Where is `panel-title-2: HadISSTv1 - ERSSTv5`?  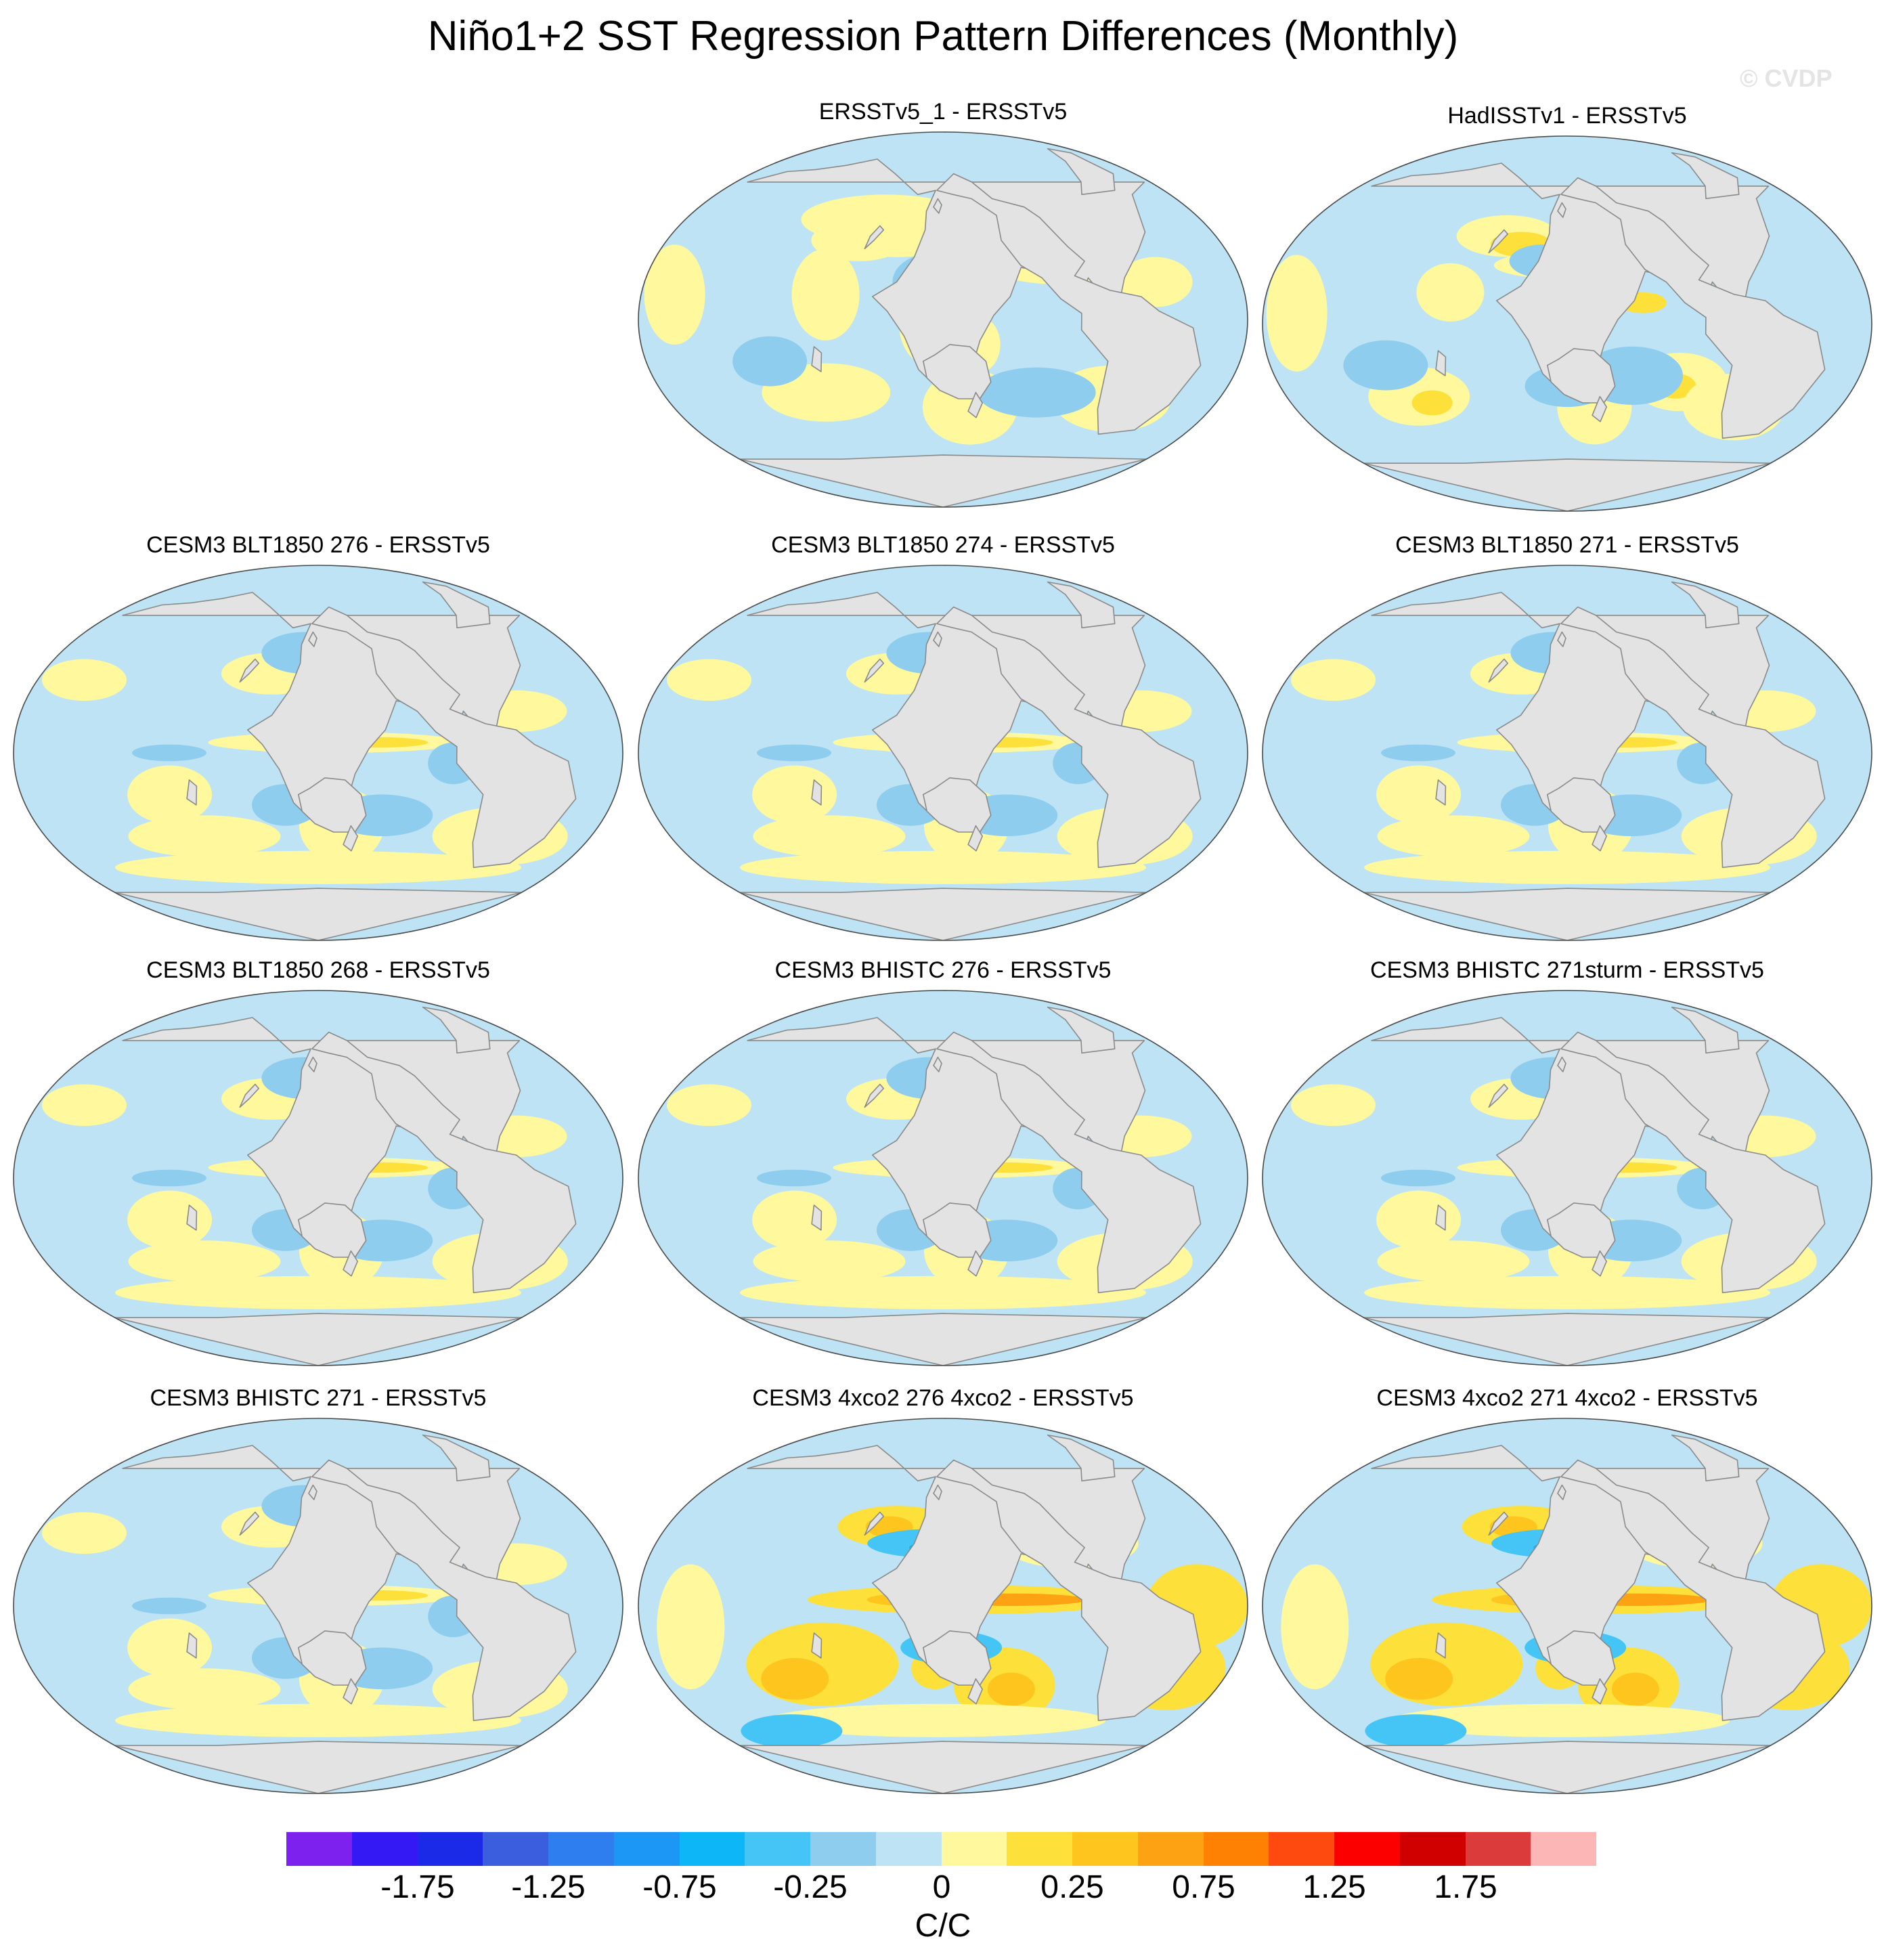
panel-title-2: HadISSTv1 - ERSSTv5 is located at coordinates (1567, 116).